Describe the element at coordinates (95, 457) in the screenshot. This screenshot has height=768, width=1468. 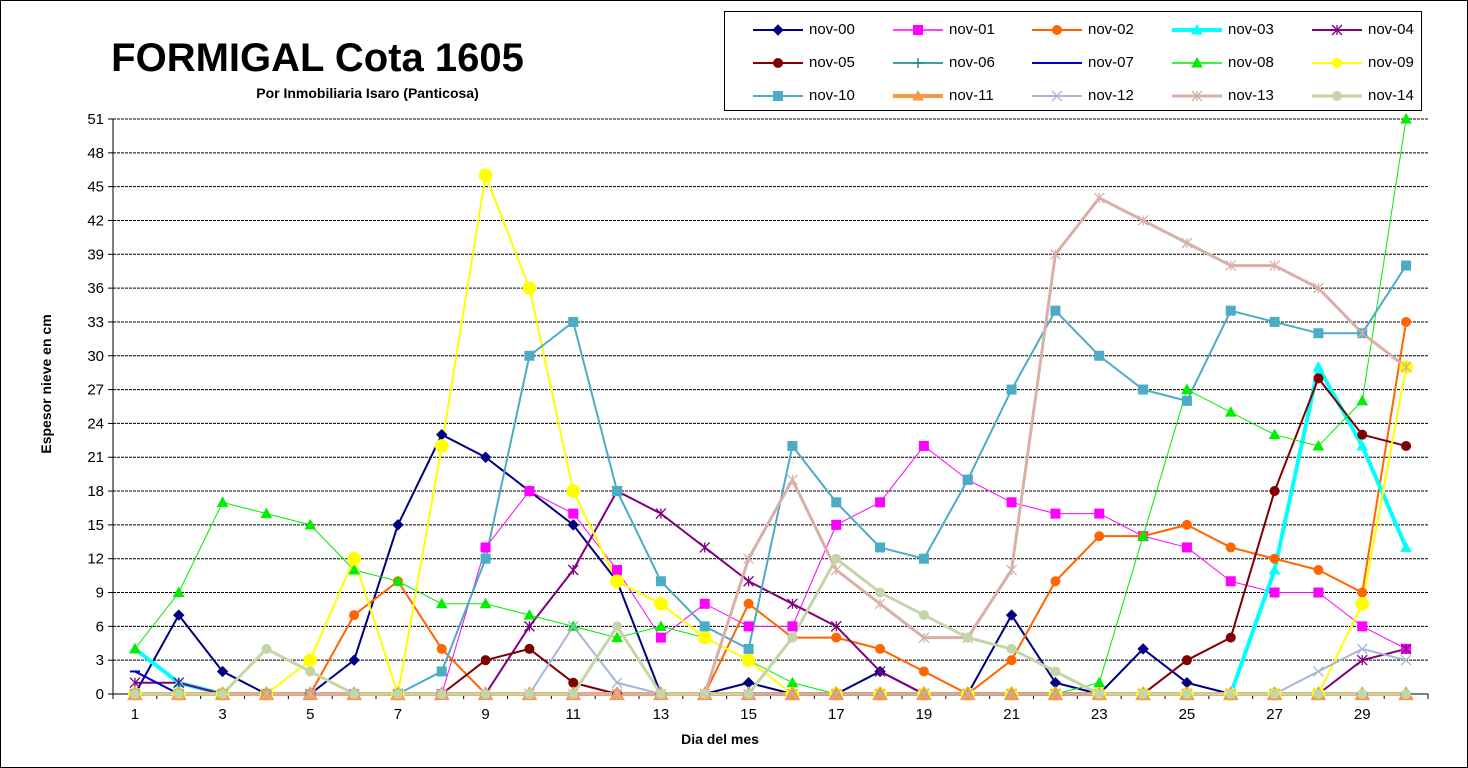
I see `y-tick-label: 21` at that location.